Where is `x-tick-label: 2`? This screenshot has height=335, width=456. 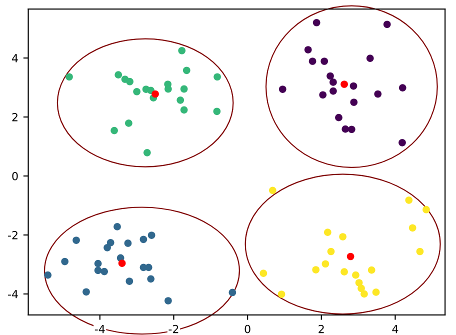 x-tick-label: 2 is located at coordinates (321, 329).